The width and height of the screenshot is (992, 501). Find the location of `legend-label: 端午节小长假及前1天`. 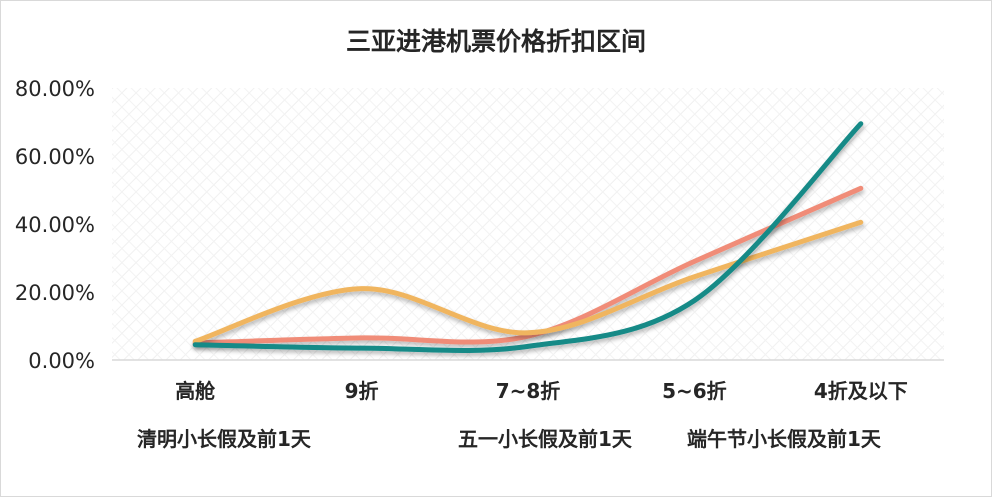

legend-label: 端午节小长假及前1天 is located at coordinates (784, 439).